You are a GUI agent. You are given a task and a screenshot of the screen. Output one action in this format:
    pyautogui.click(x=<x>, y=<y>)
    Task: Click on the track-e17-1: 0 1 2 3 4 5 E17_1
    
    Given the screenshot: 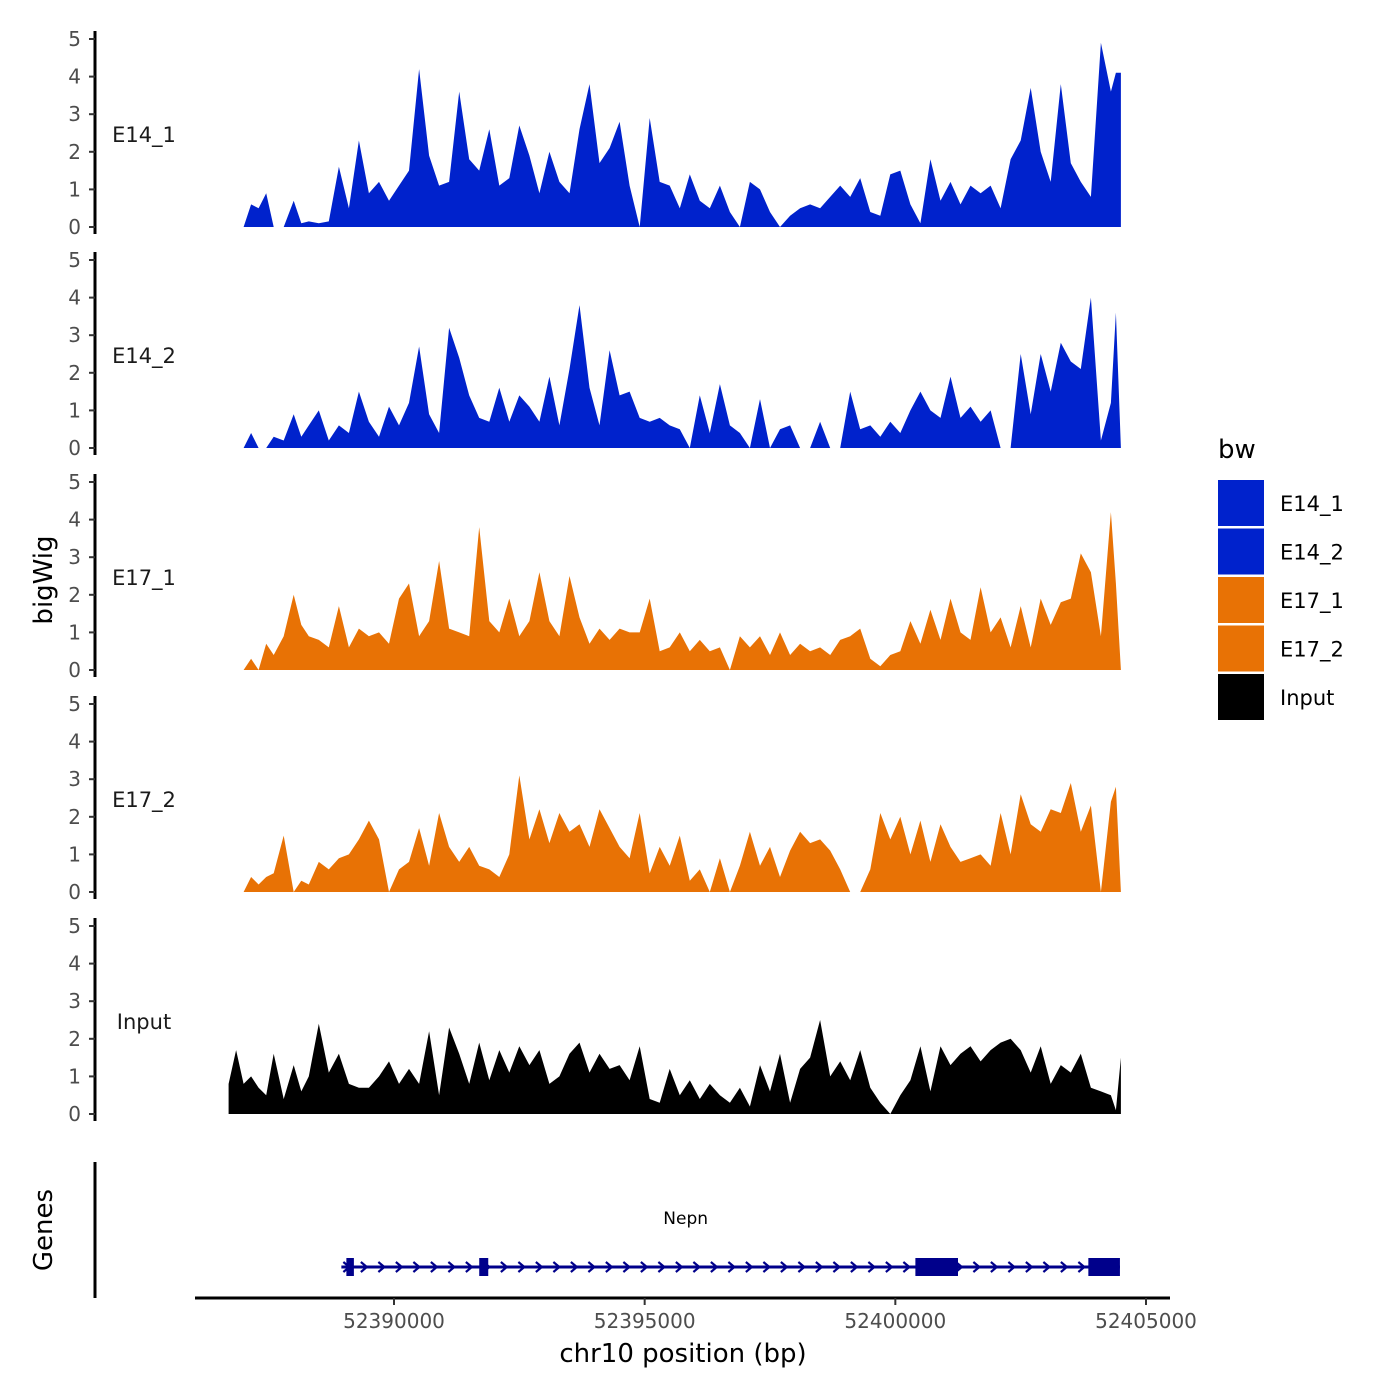 What is the action you would take?
    pyautogui.click(x=594, y=576)
    